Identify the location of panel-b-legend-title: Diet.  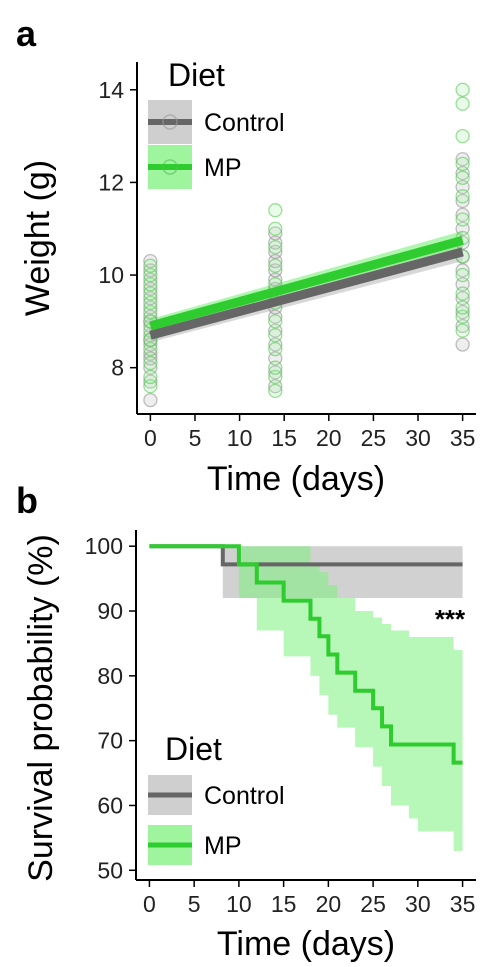
(193, 749).